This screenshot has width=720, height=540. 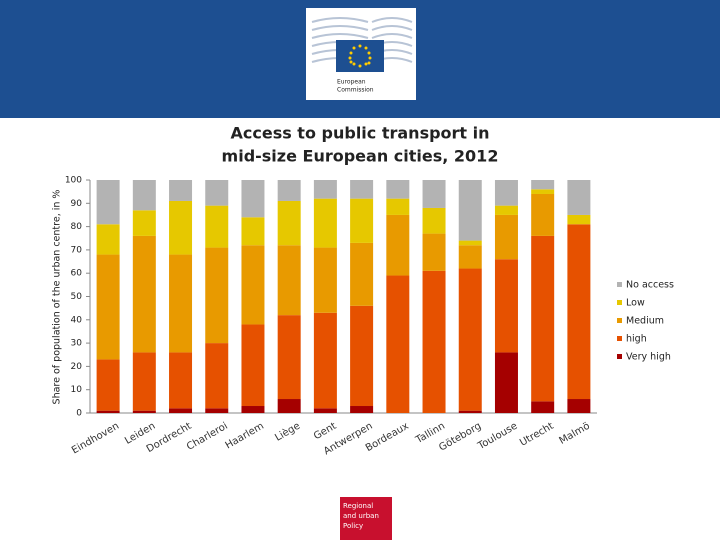 I want to click on y-tick-label: 50, so click(x=77, y=297).